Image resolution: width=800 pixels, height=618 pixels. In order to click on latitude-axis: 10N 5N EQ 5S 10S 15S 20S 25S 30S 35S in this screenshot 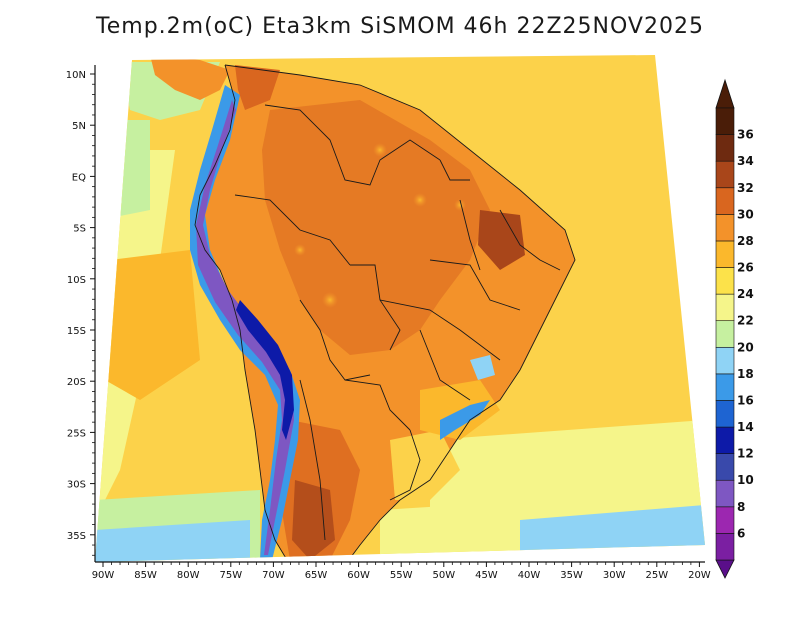, I will do `click(80, 313)`.